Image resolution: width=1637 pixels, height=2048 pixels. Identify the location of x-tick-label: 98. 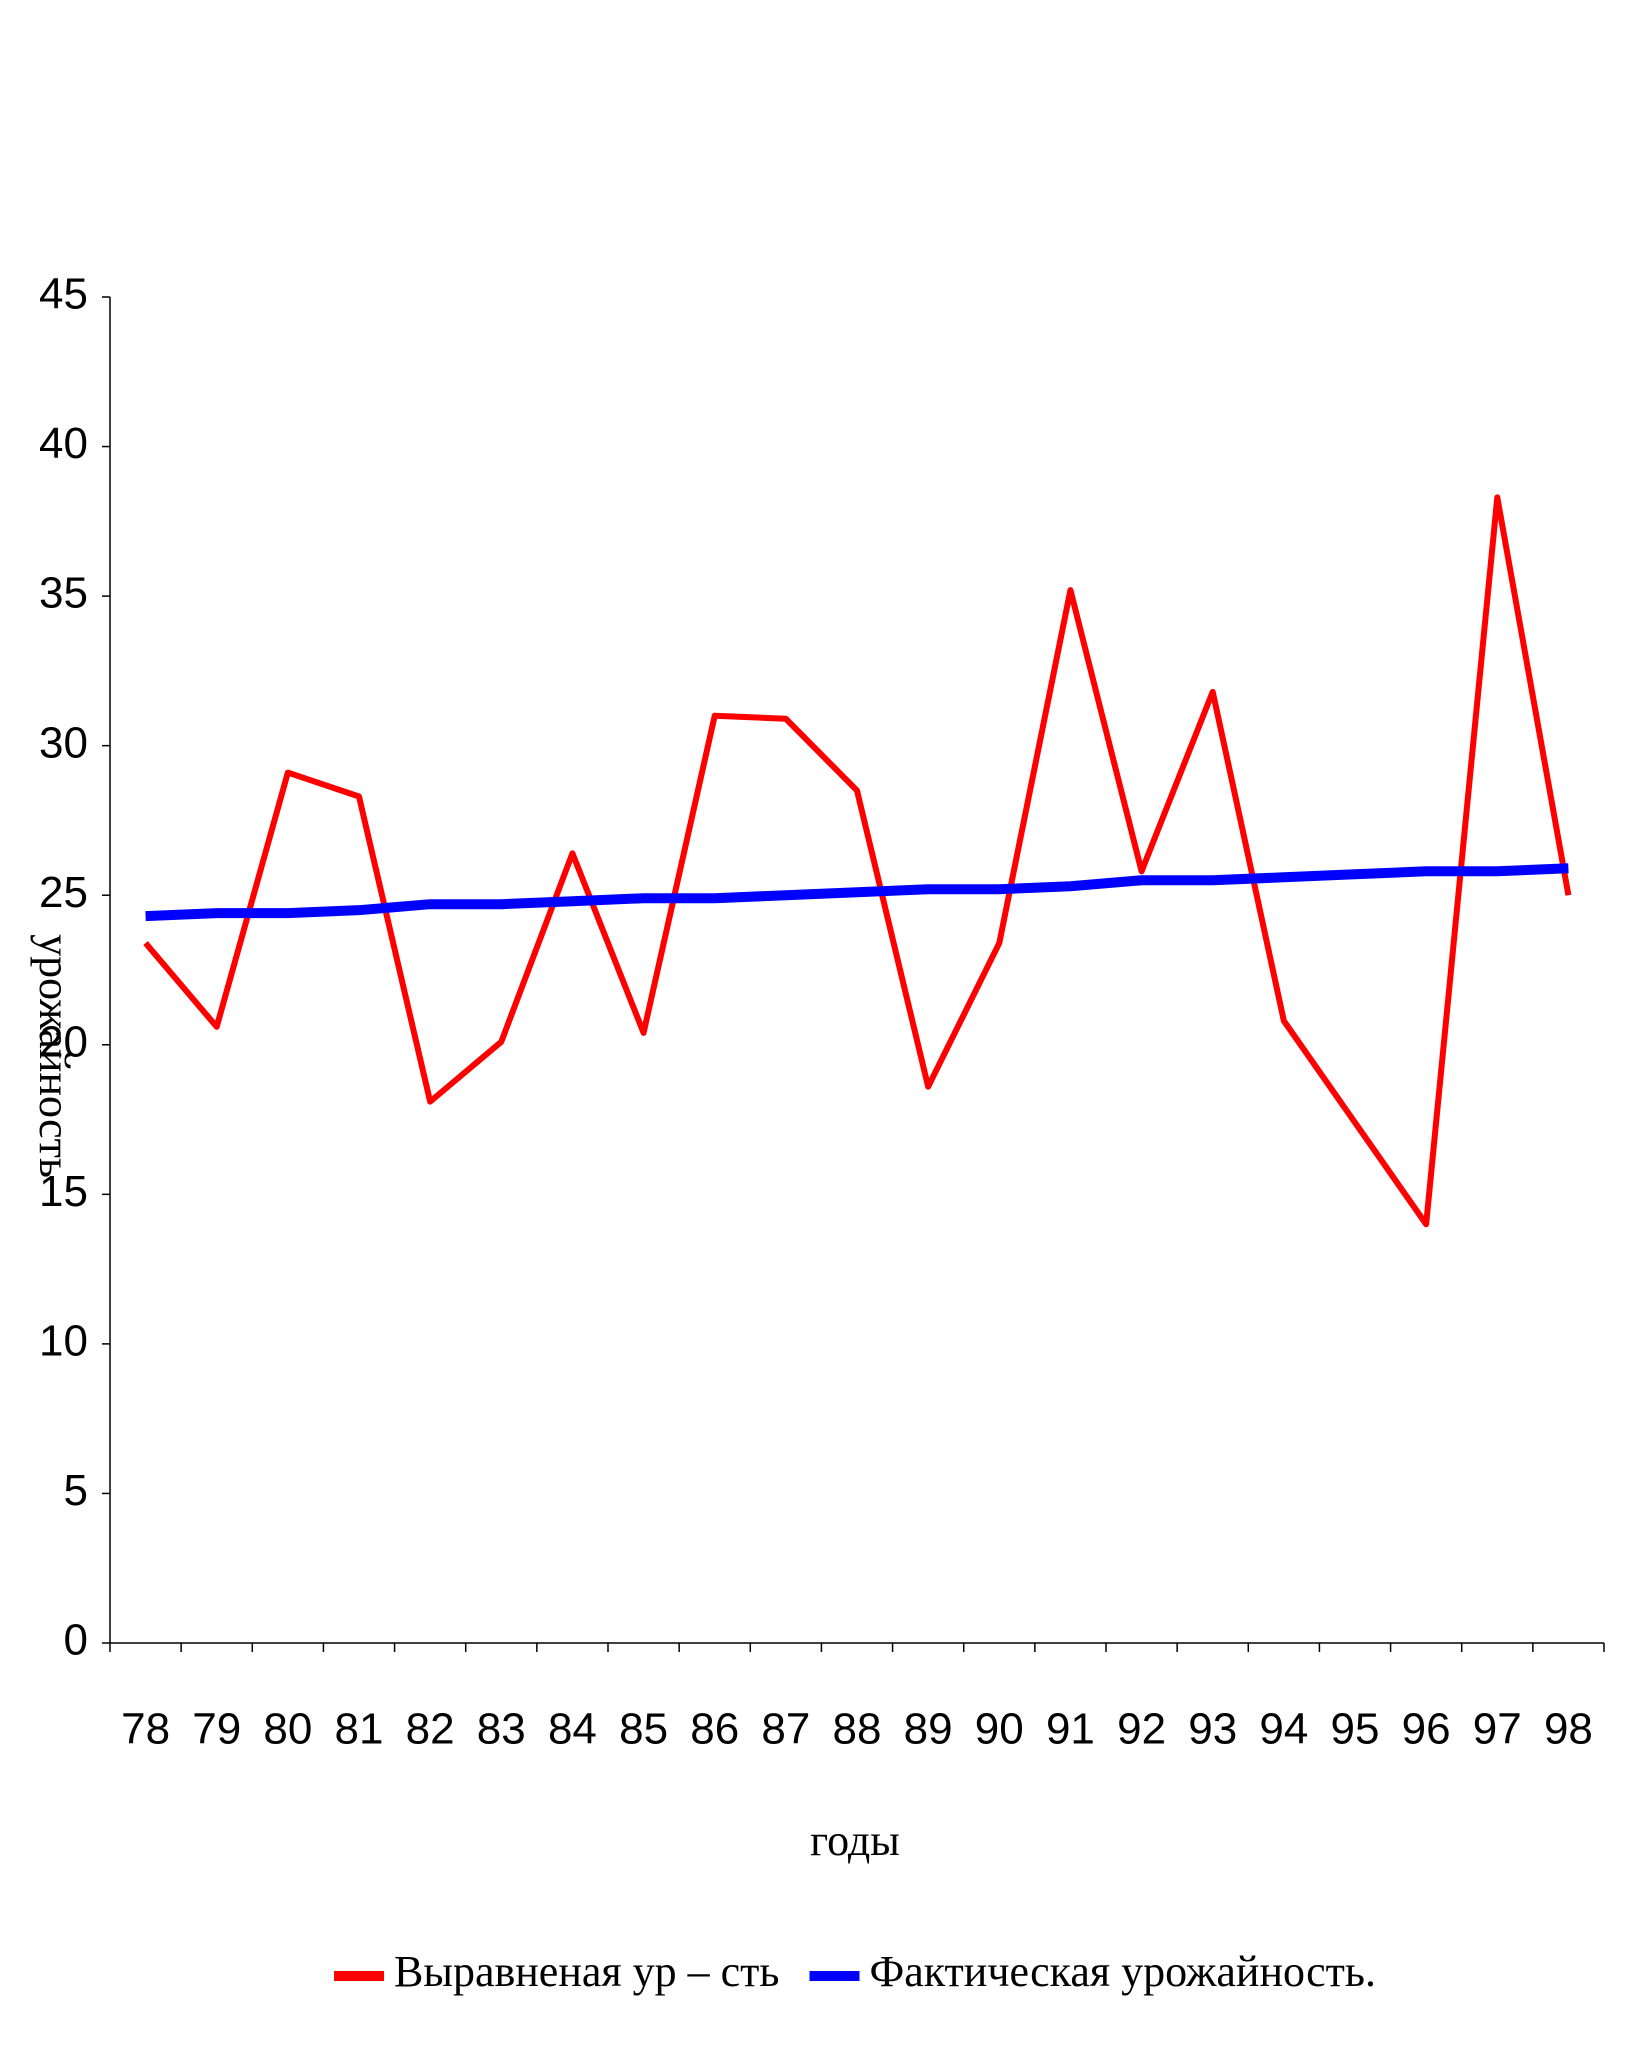
(1568, 1729).